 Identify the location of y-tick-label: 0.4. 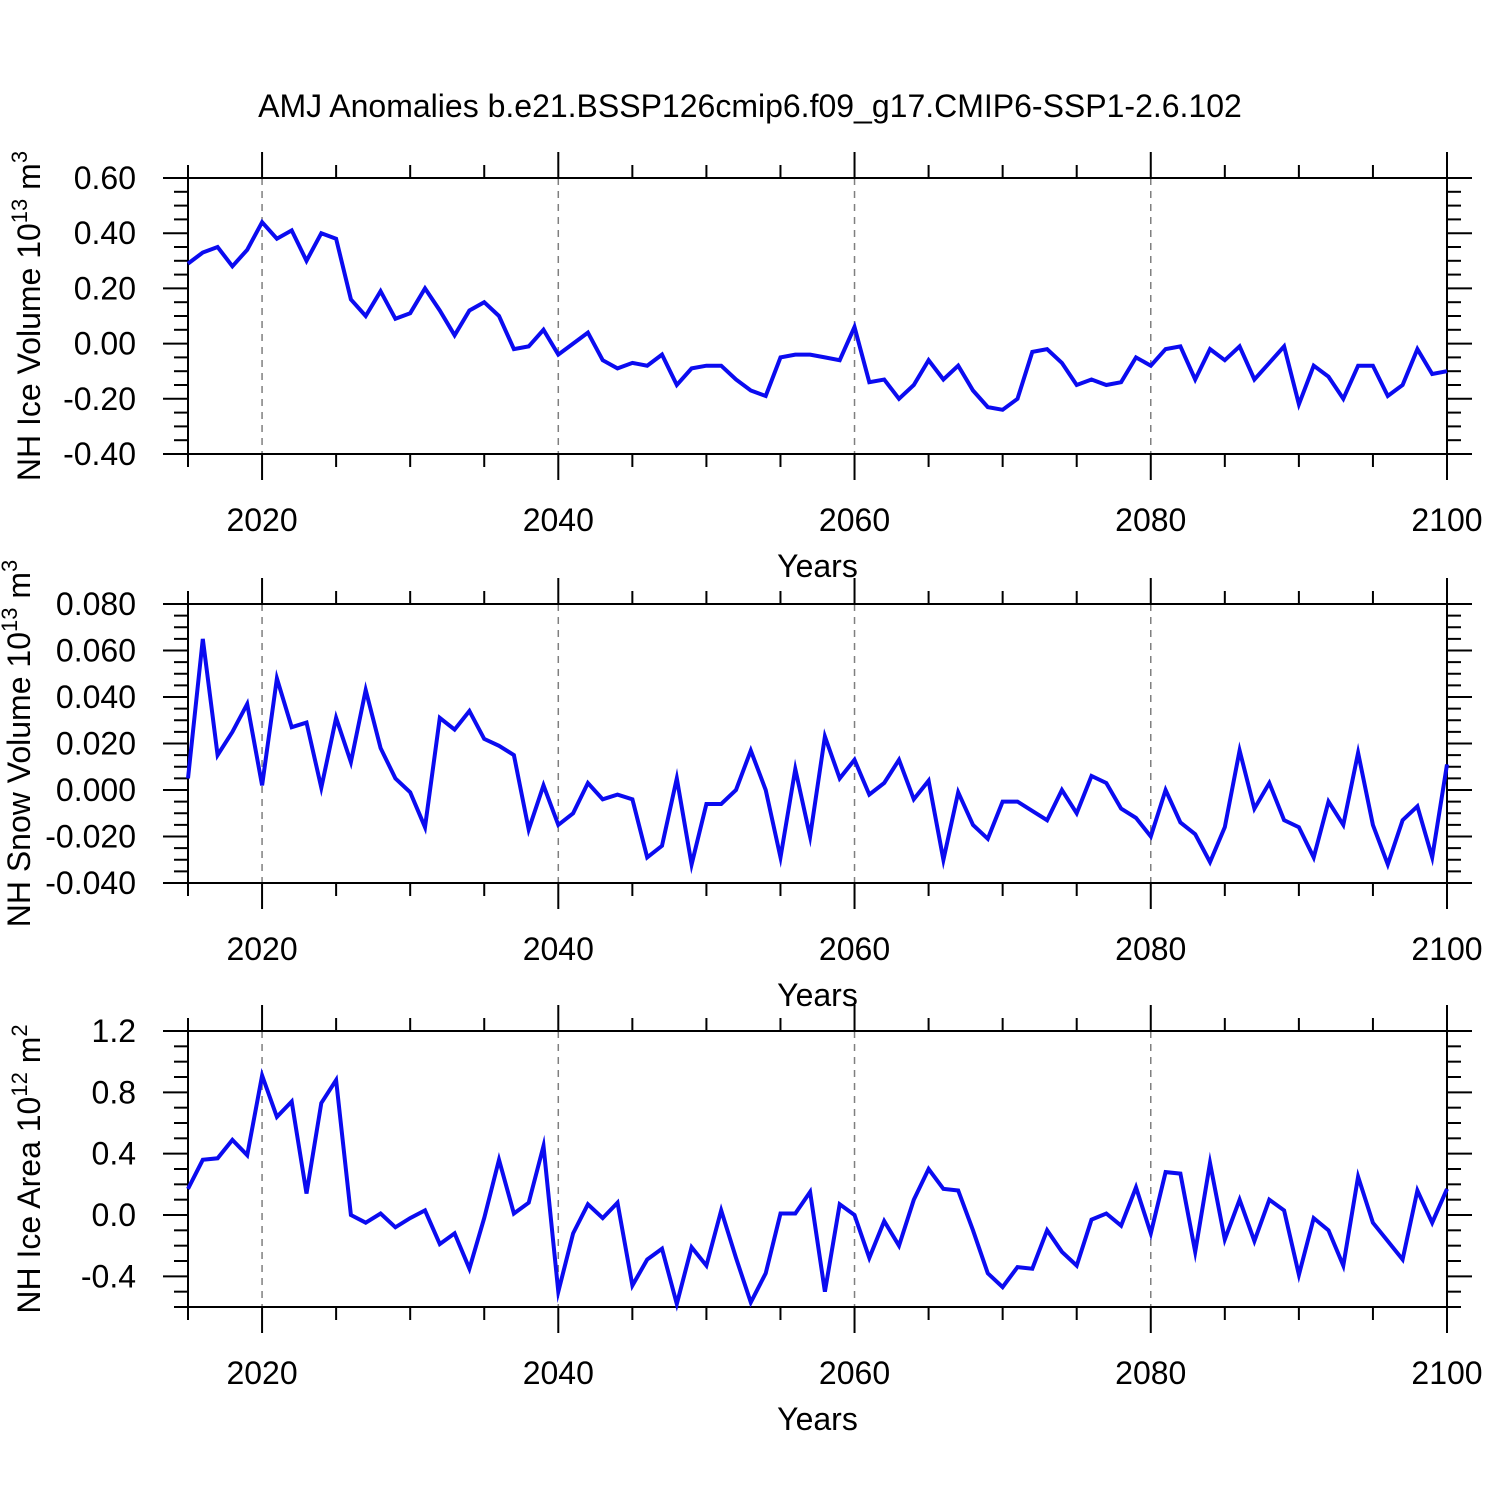
(114, 1154).